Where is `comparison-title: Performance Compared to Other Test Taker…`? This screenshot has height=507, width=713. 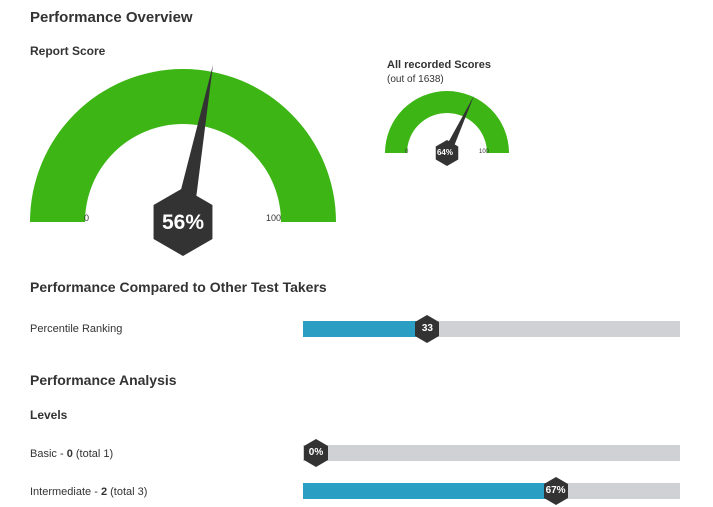 comparison-title: Performance Compared to Other Test Taker… is located at coordinates (178, 287).